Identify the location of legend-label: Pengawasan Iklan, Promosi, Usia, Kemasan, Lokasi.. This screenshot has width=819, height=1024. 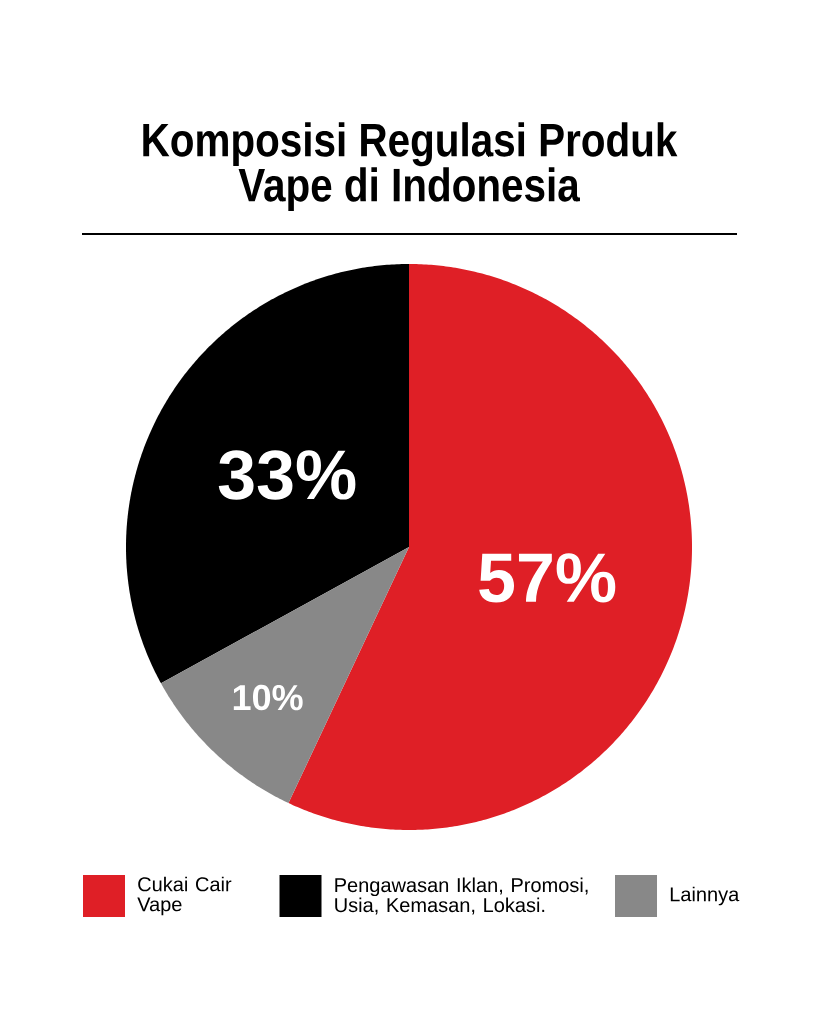
(461, 896).